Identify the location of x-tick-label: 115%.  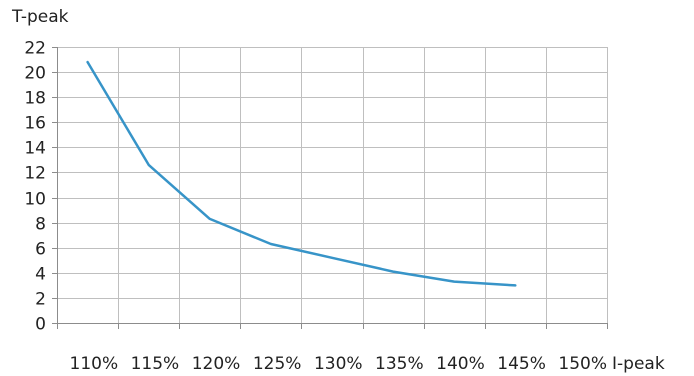
(155, 364).